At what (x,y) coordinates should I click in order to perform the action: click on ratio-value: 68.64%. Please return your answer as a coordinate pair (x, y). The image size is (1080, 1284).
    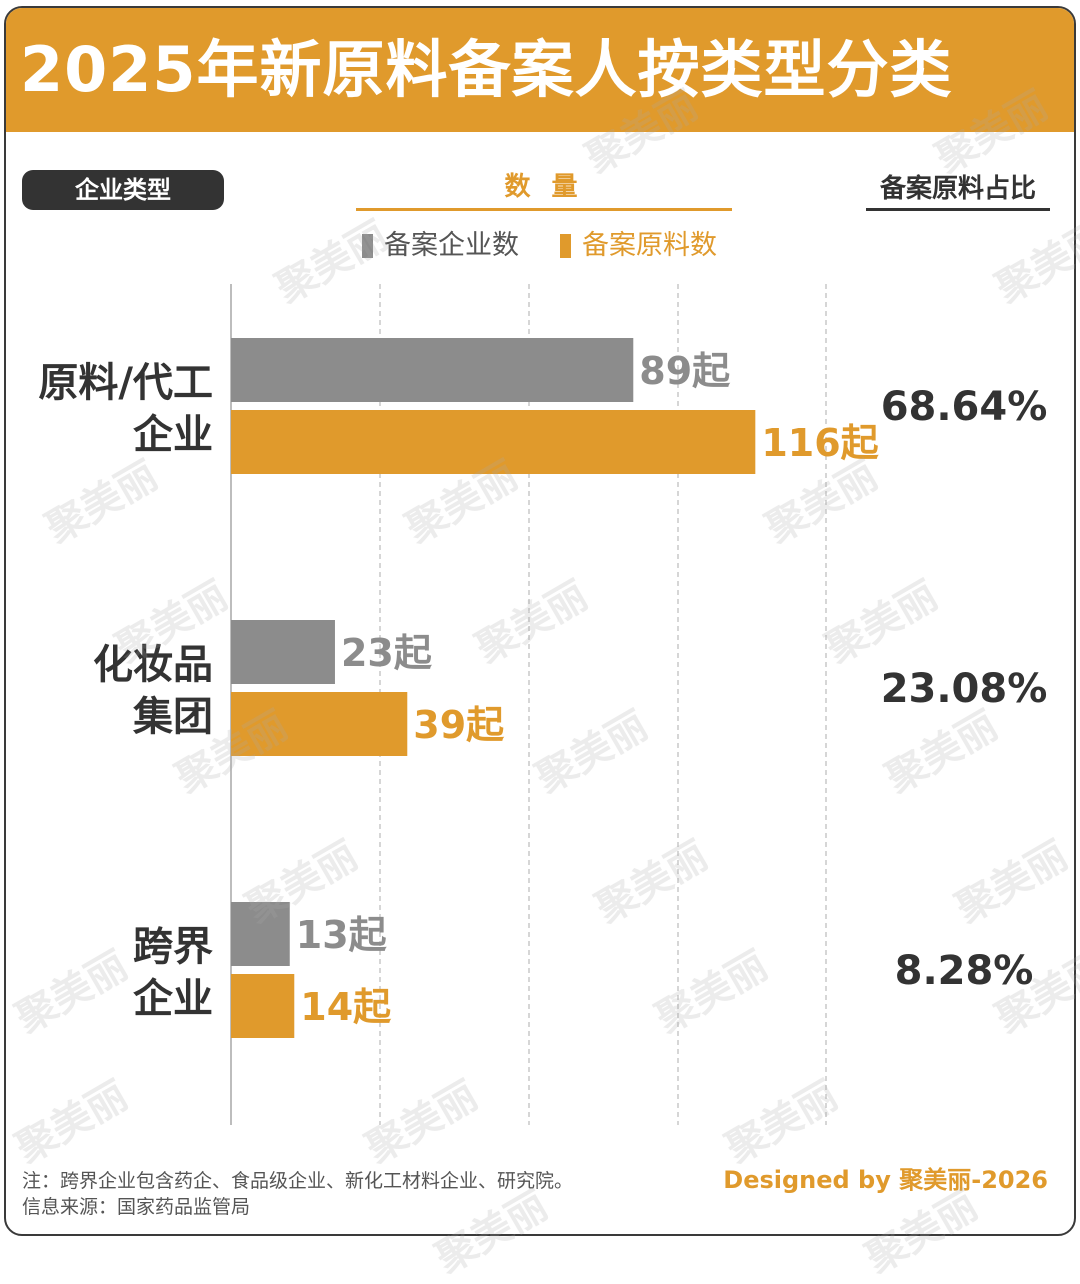
    Looking at the image, I should click on (964, 407).